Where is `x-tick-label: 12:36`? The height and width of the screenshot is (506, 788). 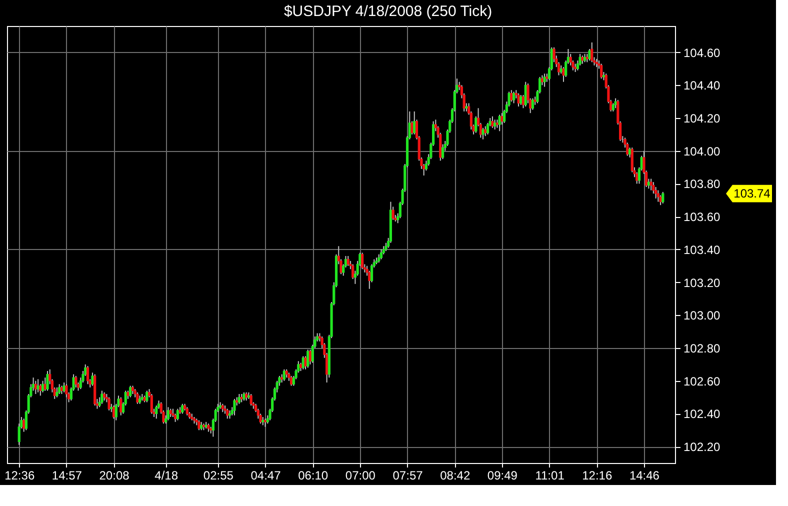 x-tick-label: 12:36 is located at coordinates (19, 475).